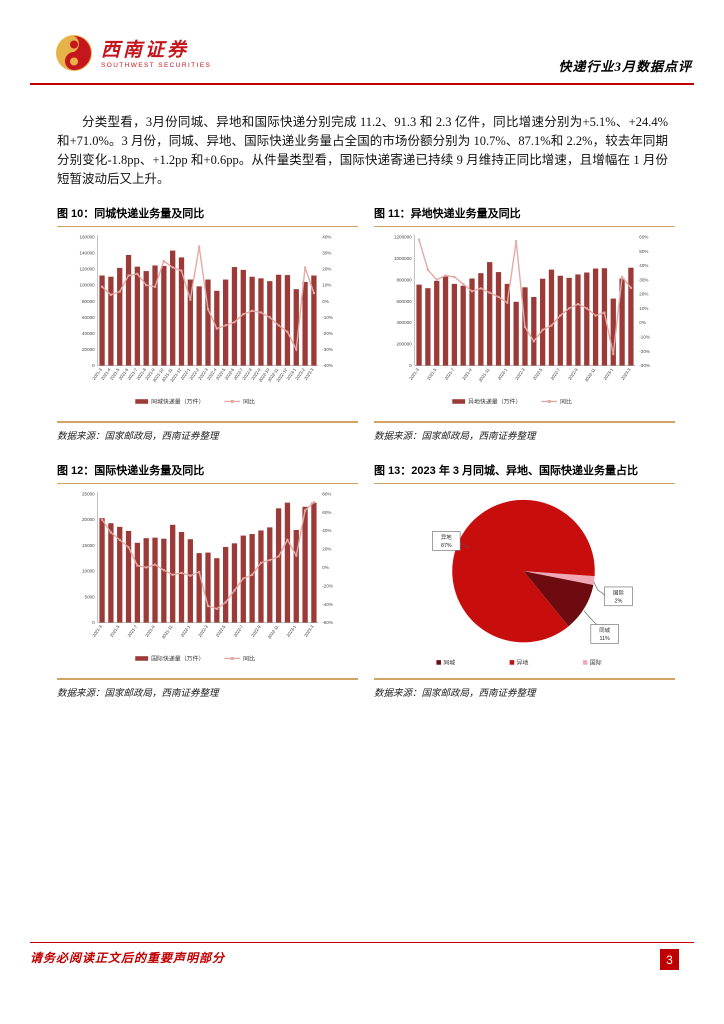 Image resolution: width=724 pixels, height=1024 pixels. What do you see at coordinates (207, 215) in the screenshot?
I see `figure-10-title: 图 10：同城快递业务量及同比` at bounding box center [207, 215].